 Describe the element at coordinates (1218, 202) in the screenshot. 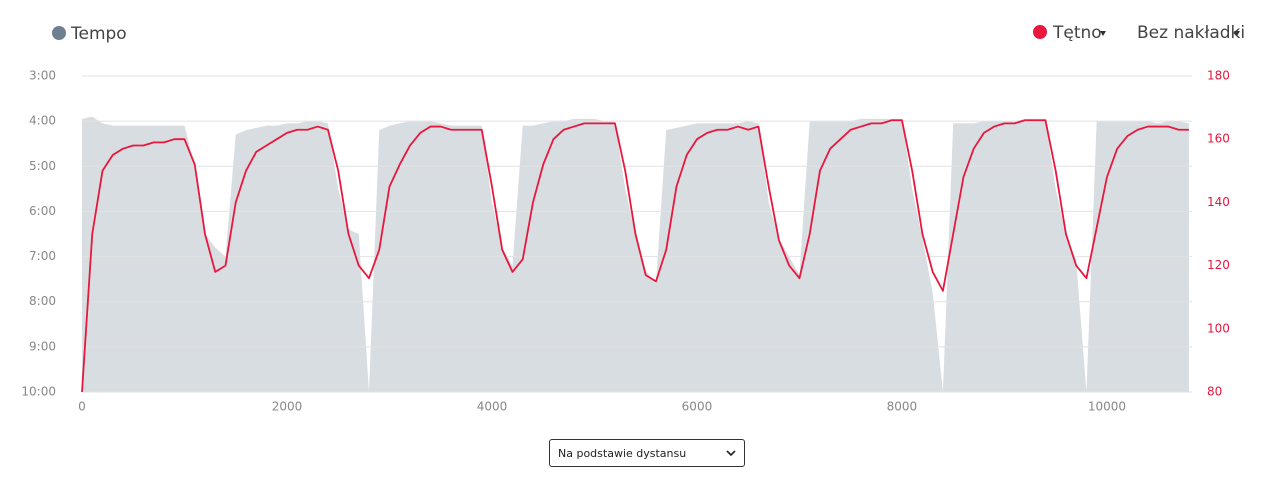

I see `y2-tick-label: 140` at that location.